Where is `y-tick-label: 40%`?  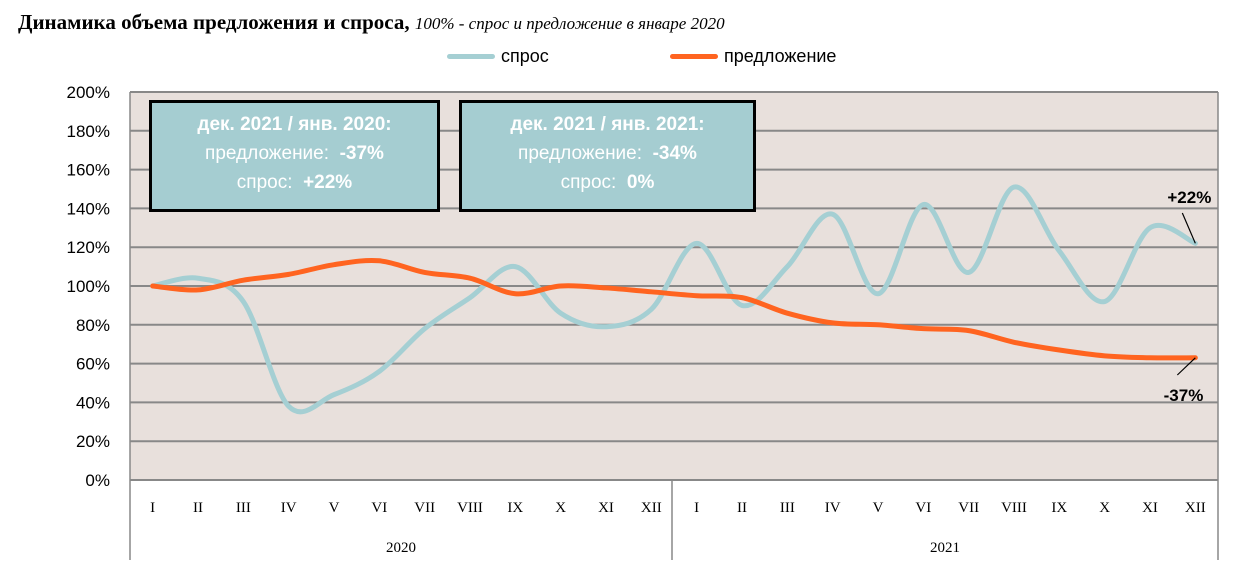 y-tick-label: 40% is located at coordinates (93, 402).